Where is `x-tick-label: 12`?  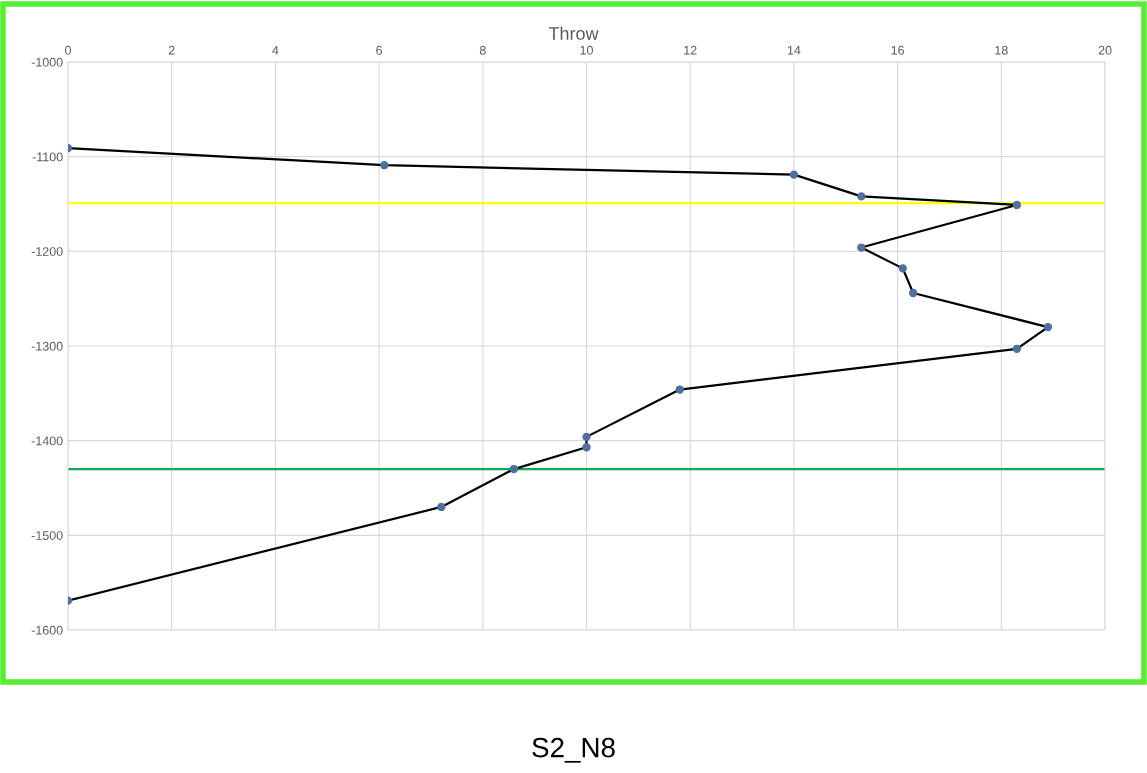 x-tick-label: 12 is located at coordinates (690, 50).